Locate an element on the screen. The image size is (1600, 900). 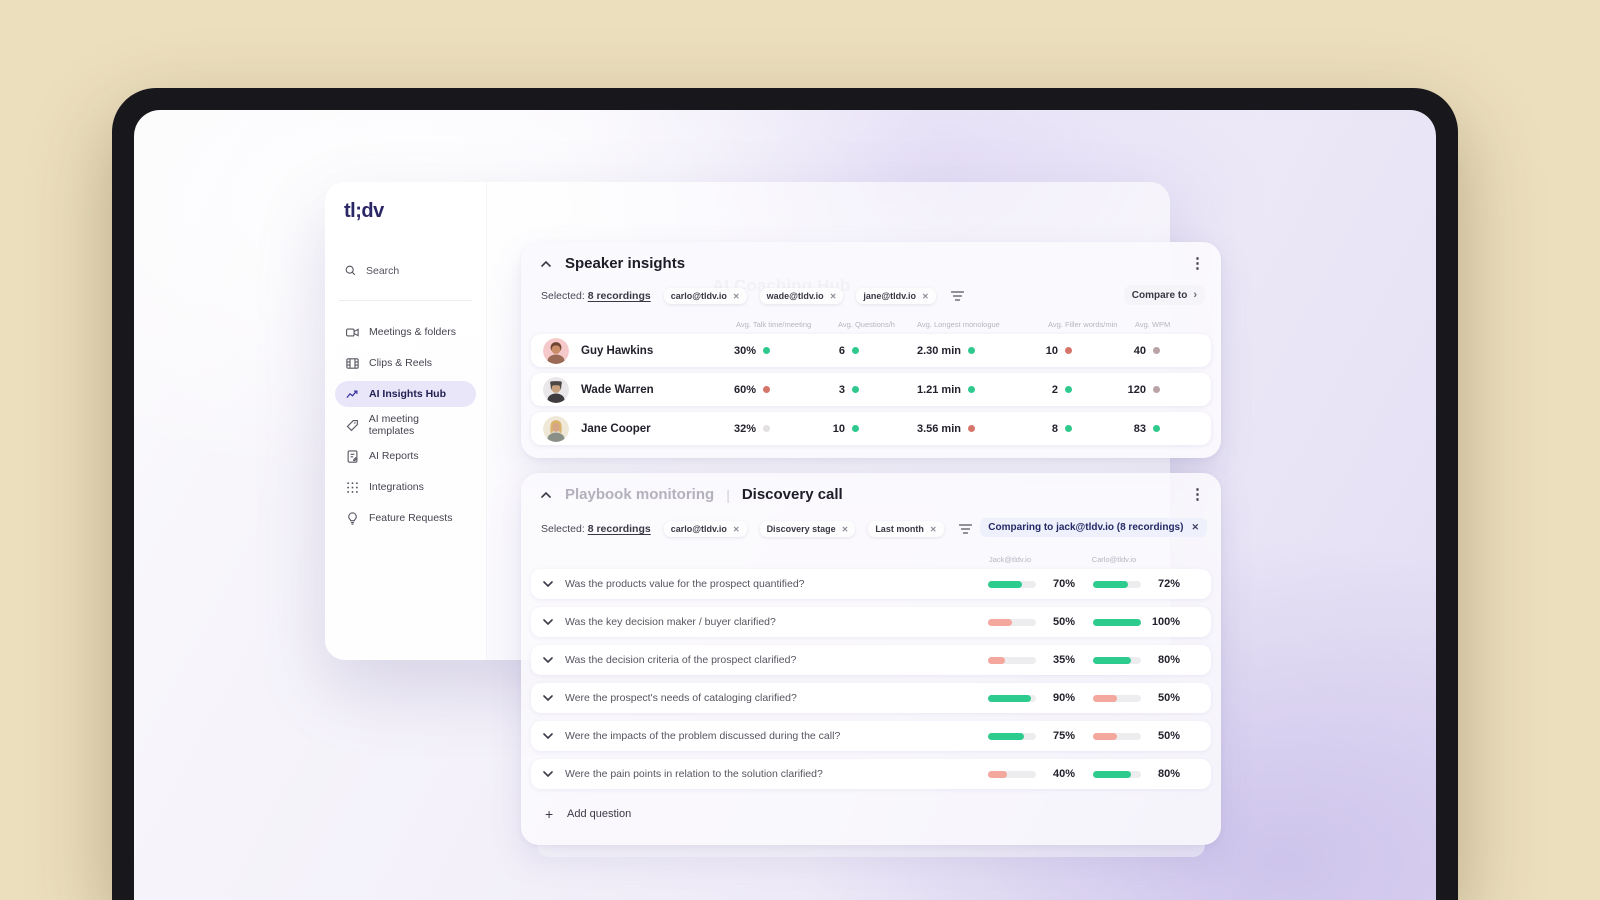
metric-cell: 83 is located at coordinates (1147, 429).